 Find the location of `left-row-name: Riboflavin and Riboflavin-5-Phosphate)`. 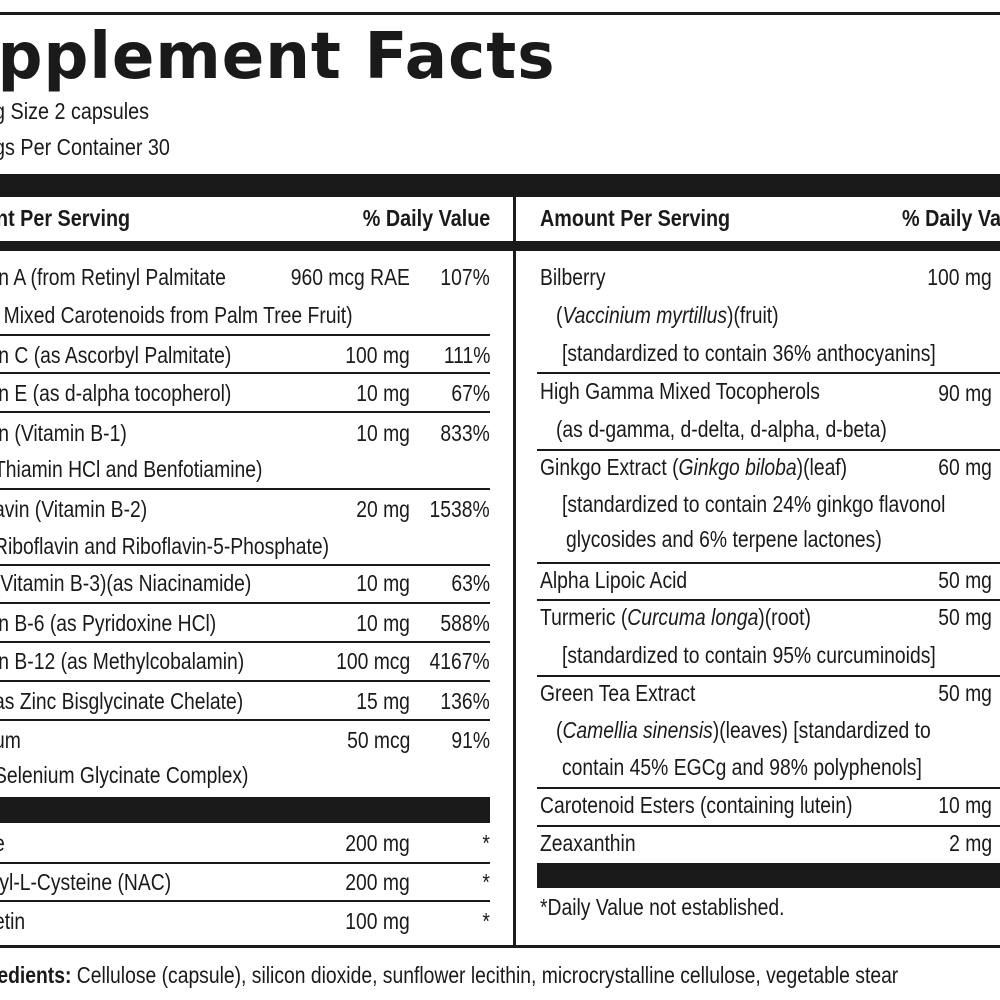

left-row-name: Riboflavin and Riboflavin-5-Phosphate) is located at coordinates (165, 546).